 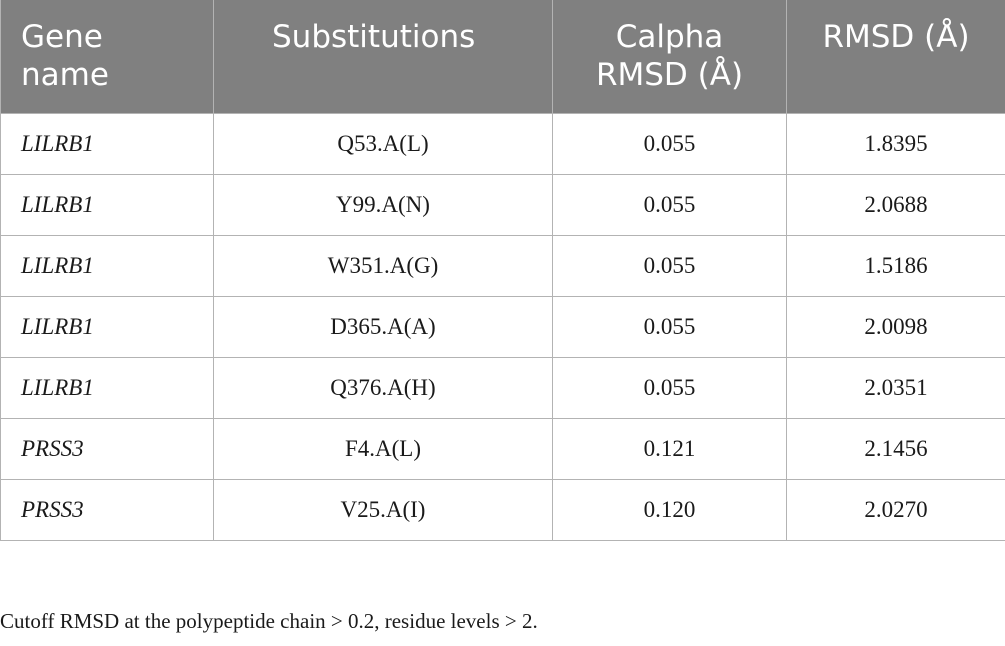 What do you see at coordinates (383, 56) in the screenshot?
I see `header-substitutions: Substitutions` at bounding box center [383, 56].